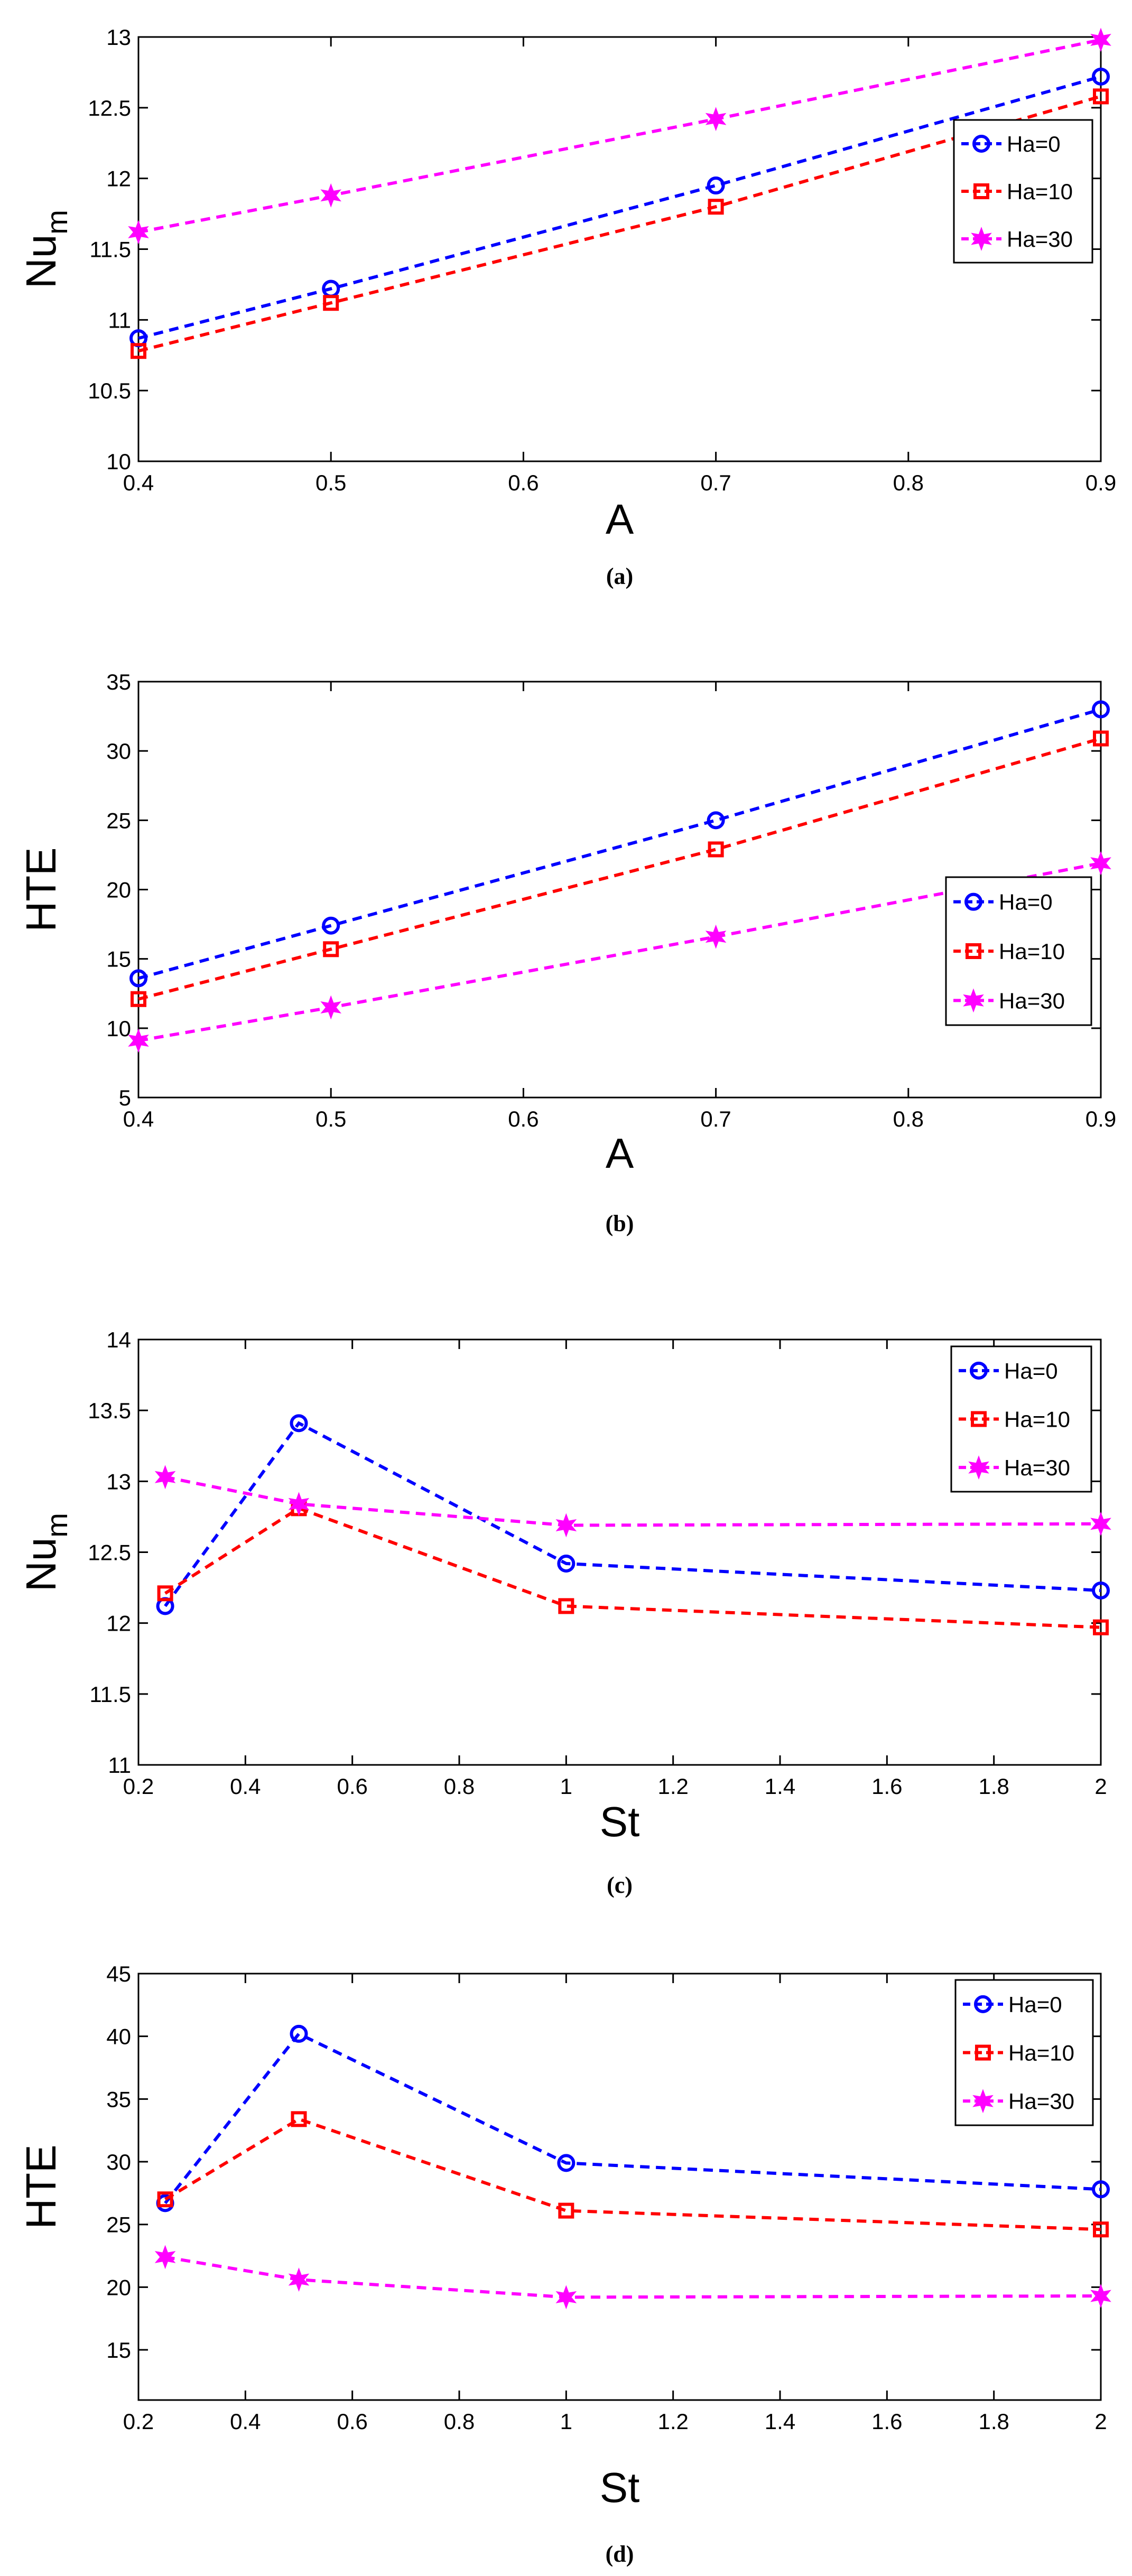 This screenshot has width=1132, height=2576. I want to click on series-Ha=0, so click(619, 844).